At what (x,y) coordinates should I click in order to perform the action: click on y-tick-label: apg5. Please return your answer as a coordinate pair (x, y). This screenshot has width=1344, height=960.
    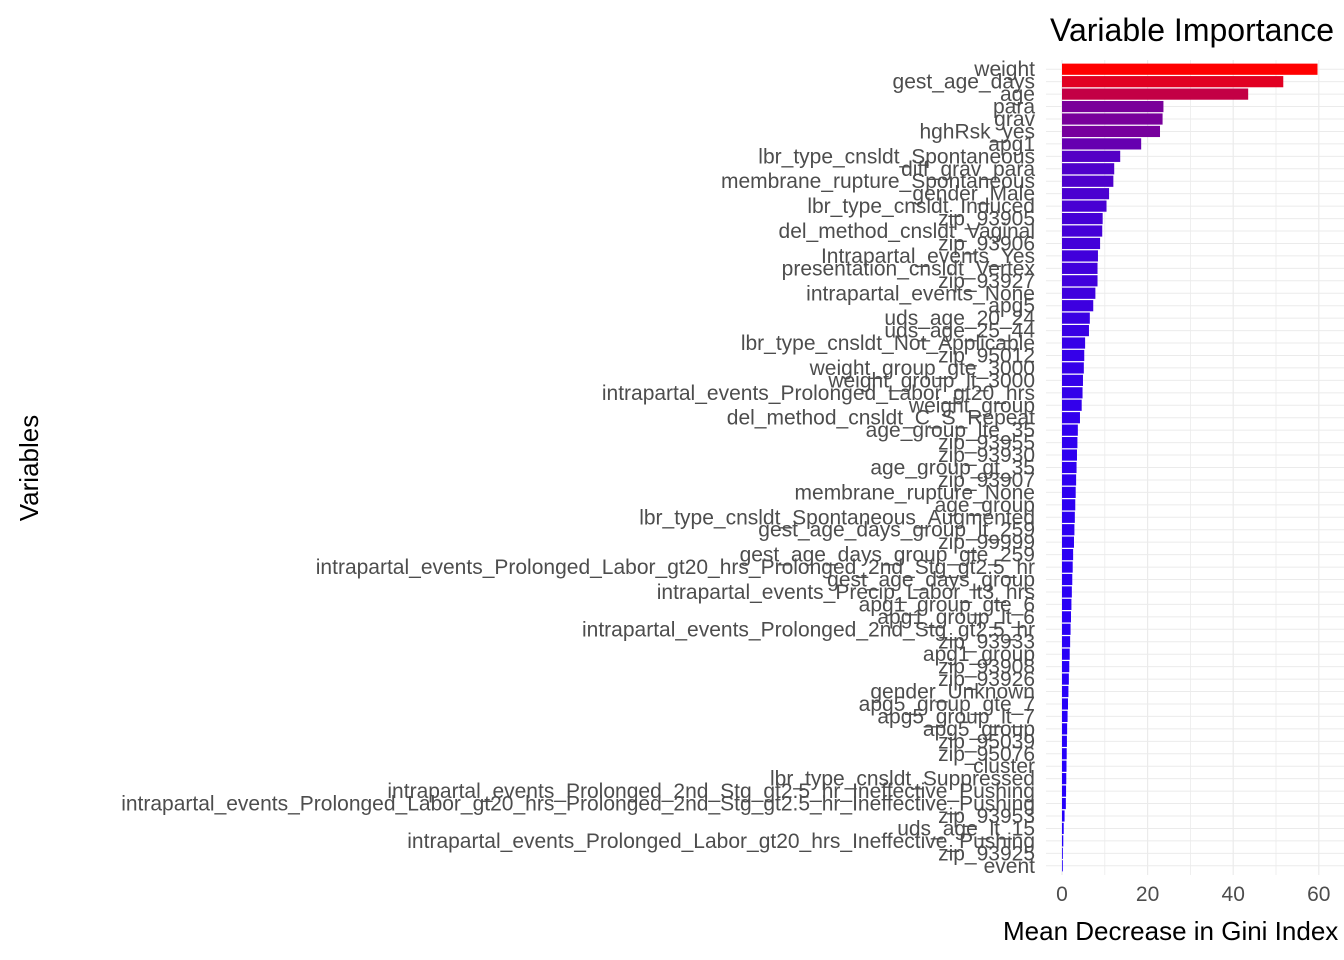
    Looking at the image, I should click on (1011, 306).